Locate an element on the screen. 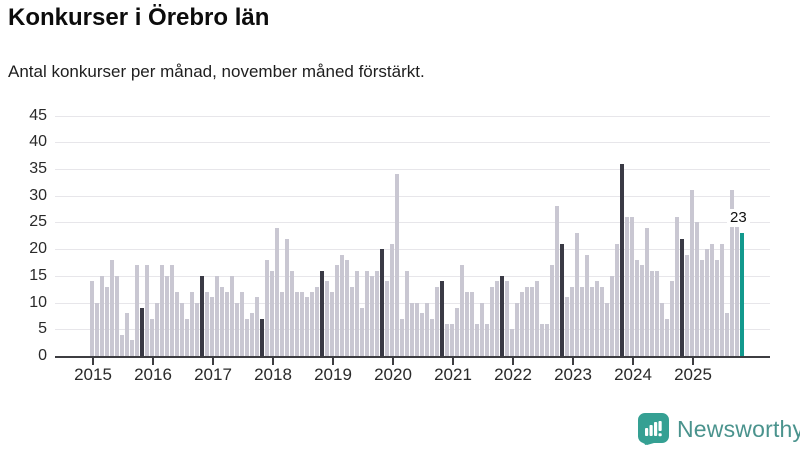  x-tick-2021 is located at coordinates (453, 361).